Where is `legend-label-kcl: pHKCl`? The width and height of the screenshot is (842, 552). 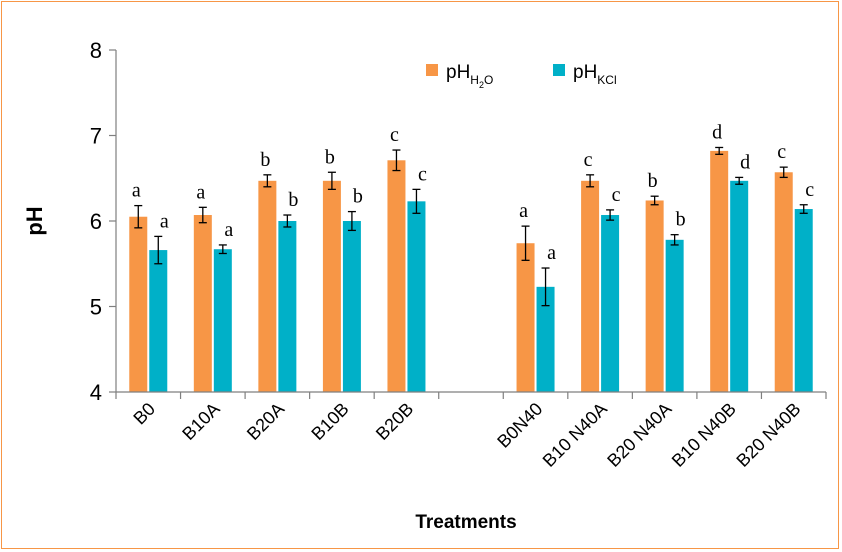
legend-label-kcl: pHKCl is located at coordinates (595, 74).